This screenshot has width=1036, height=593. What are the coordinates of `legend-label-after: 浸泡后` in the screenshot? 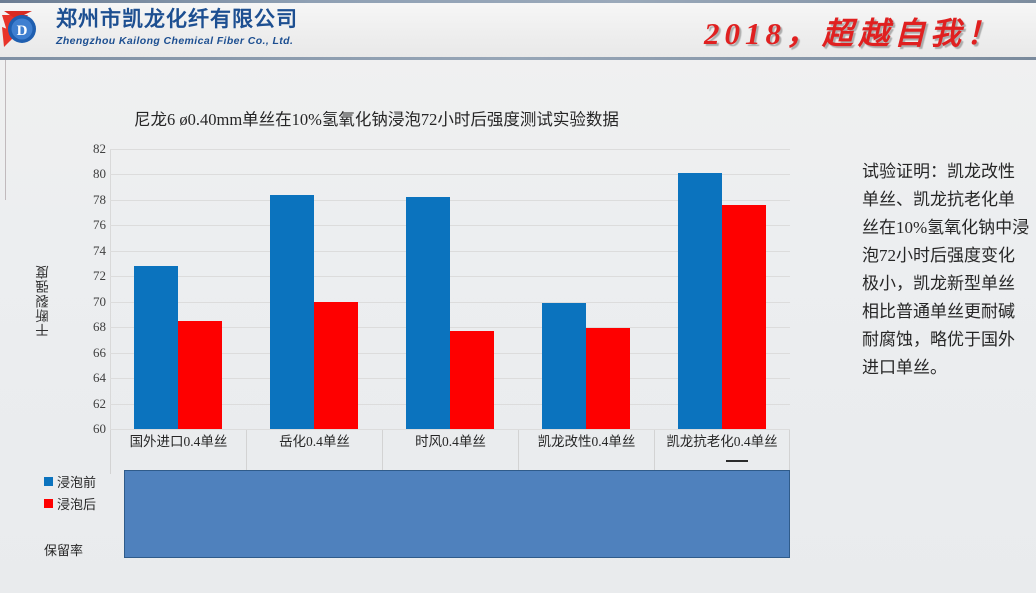 It's located at (77, 504).